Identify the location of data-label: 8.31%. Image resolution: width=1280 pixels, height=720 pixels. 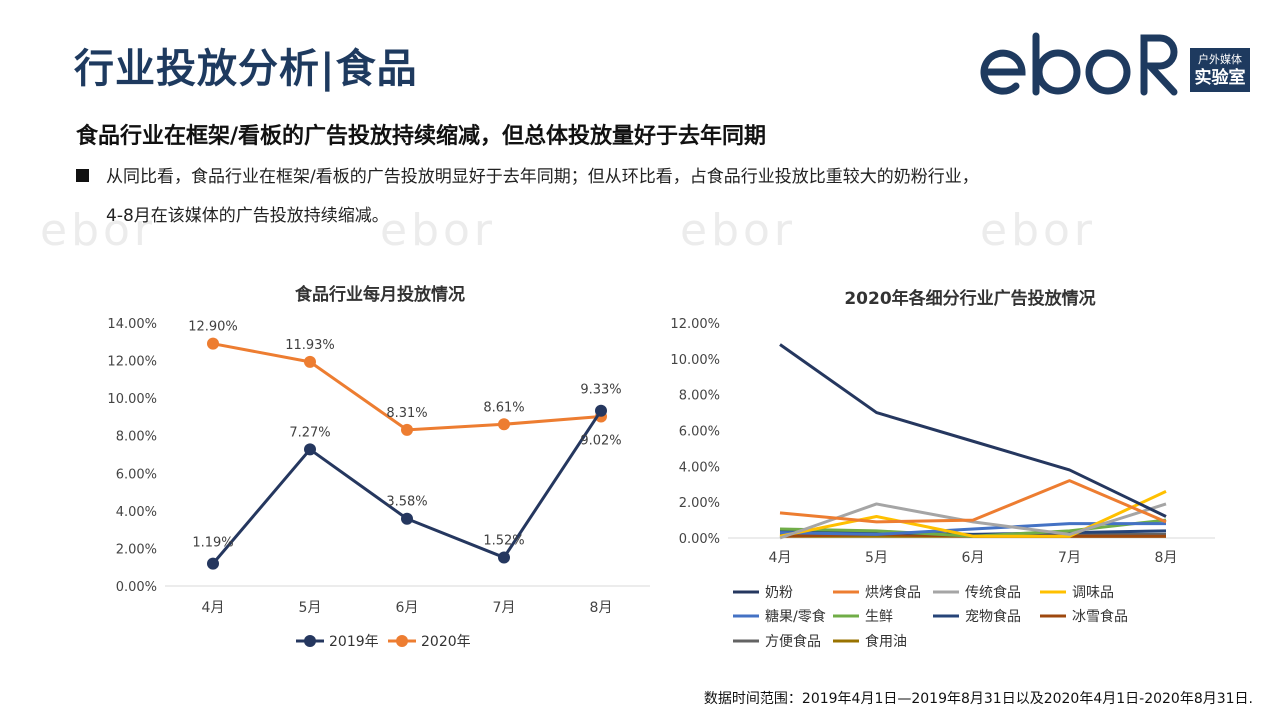
(406, 413).